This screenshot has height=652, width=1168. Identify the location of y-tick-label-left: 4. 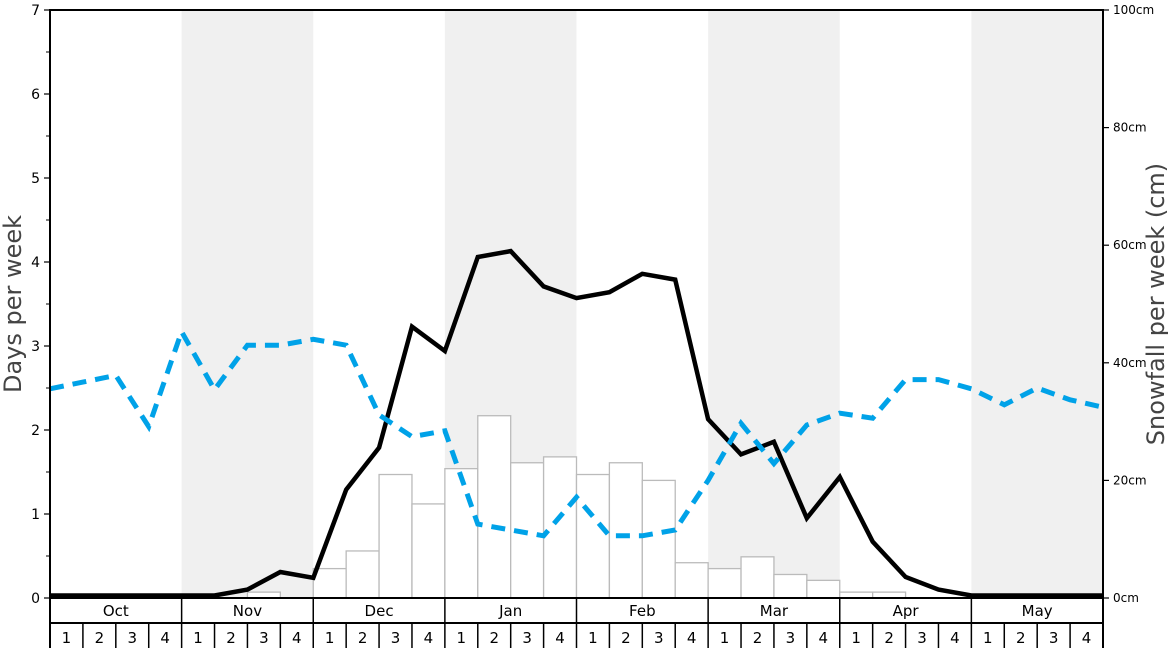
(35, 263).